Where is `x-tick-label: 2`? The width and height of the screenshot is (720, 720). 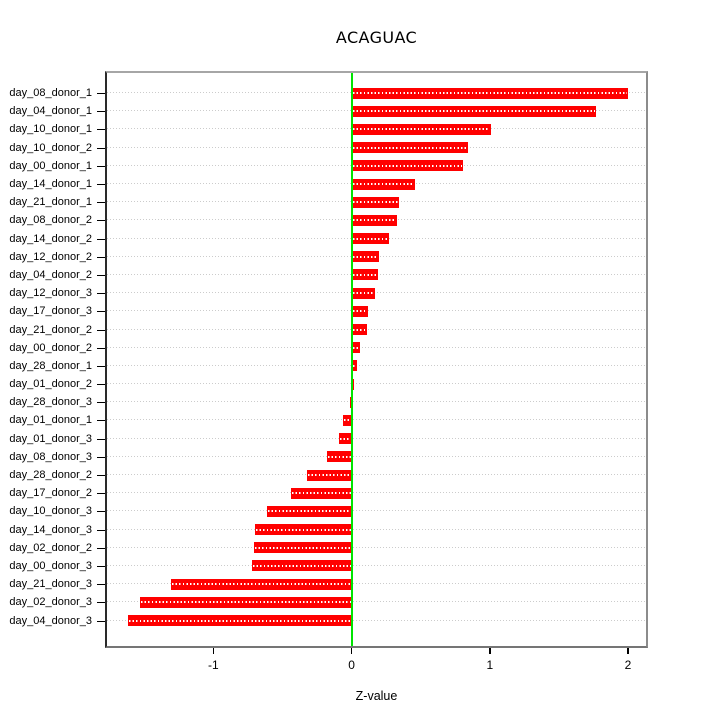 x-tick-label: 2 is located at coordinates (628, 665).